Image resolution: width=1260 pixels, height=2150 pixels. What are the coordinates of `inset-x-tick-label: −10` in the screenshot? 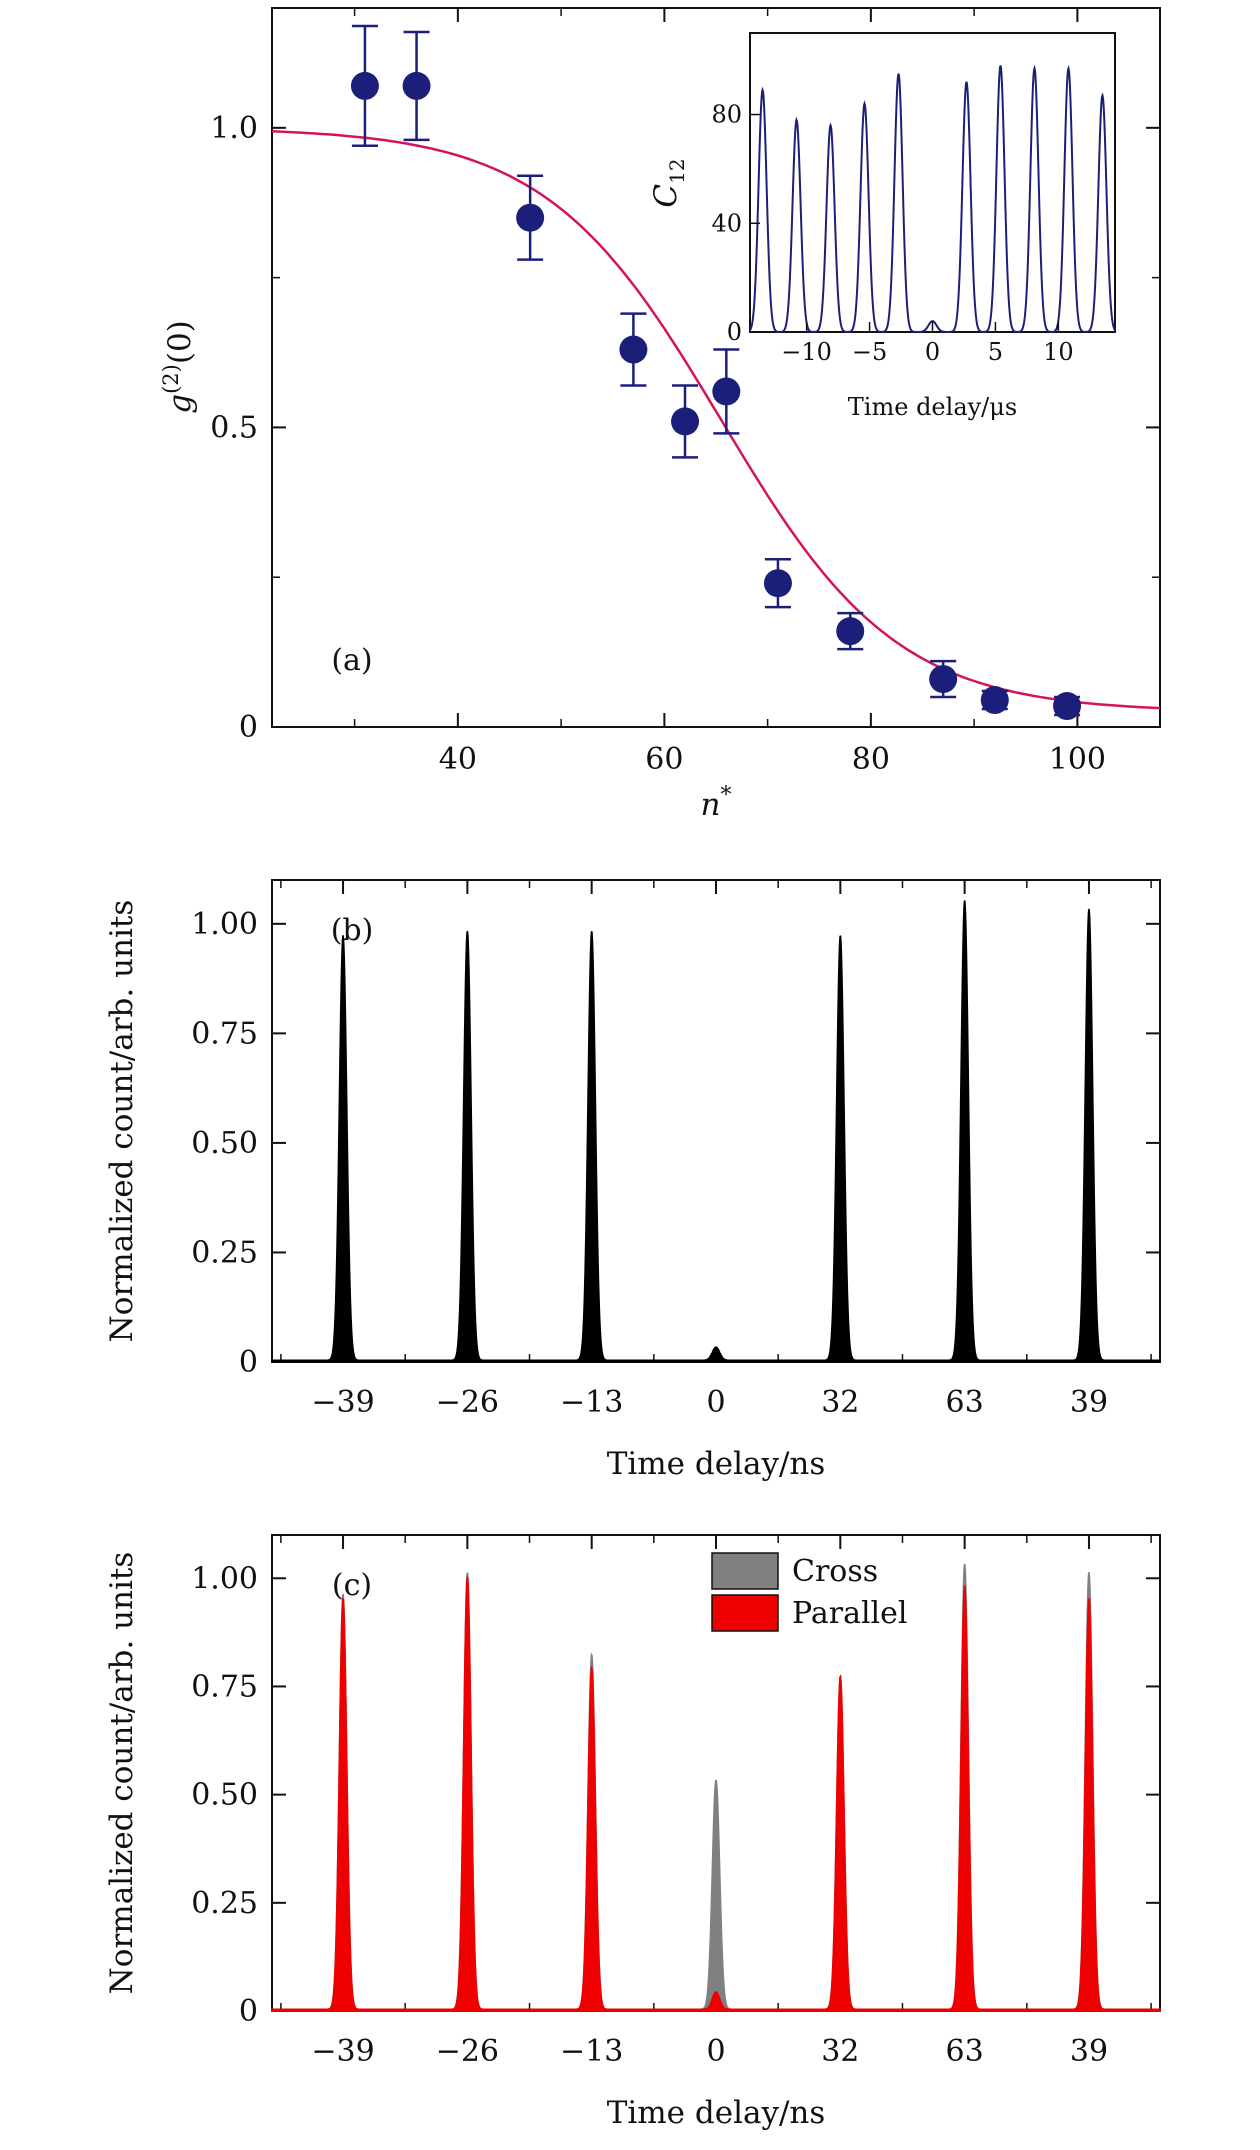 It's located at (806, 352).